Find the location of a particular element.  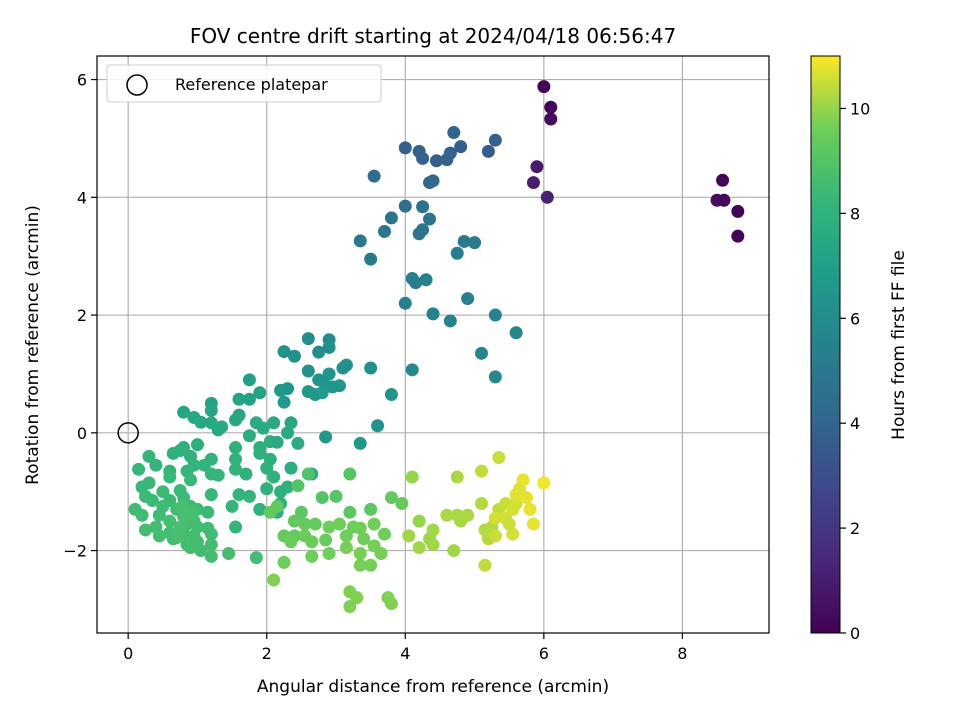

colorbar-gradient is located at coordinates (825, 344).